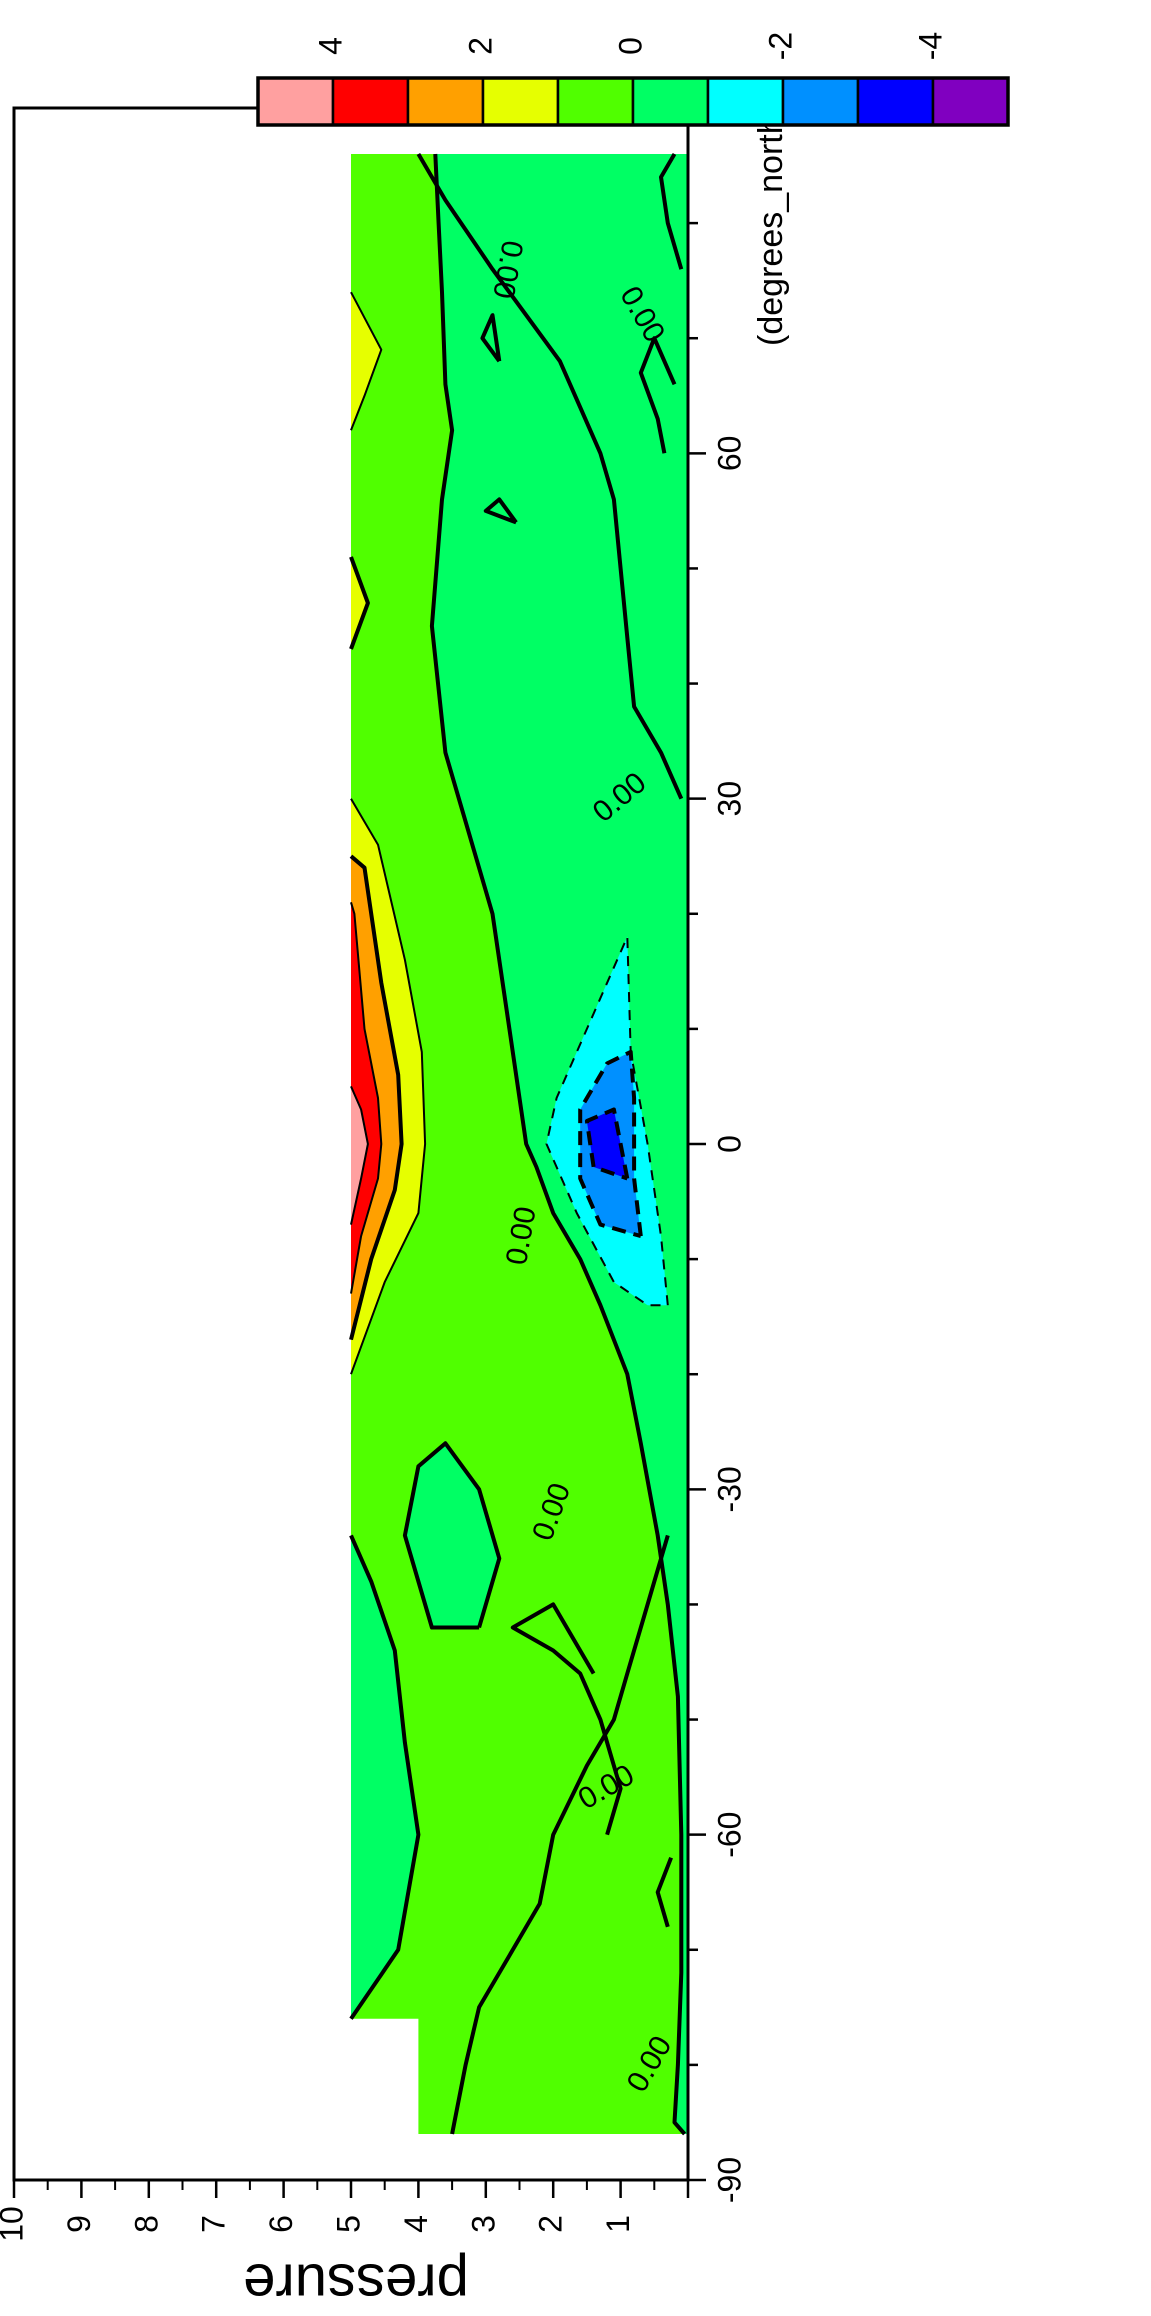 This screenshot has width=1151, height=2316. What do you see at coordinates (618, 2224) in the screenshot?
I see `y-tick-label: 1` at bounding box center [618, 2224].